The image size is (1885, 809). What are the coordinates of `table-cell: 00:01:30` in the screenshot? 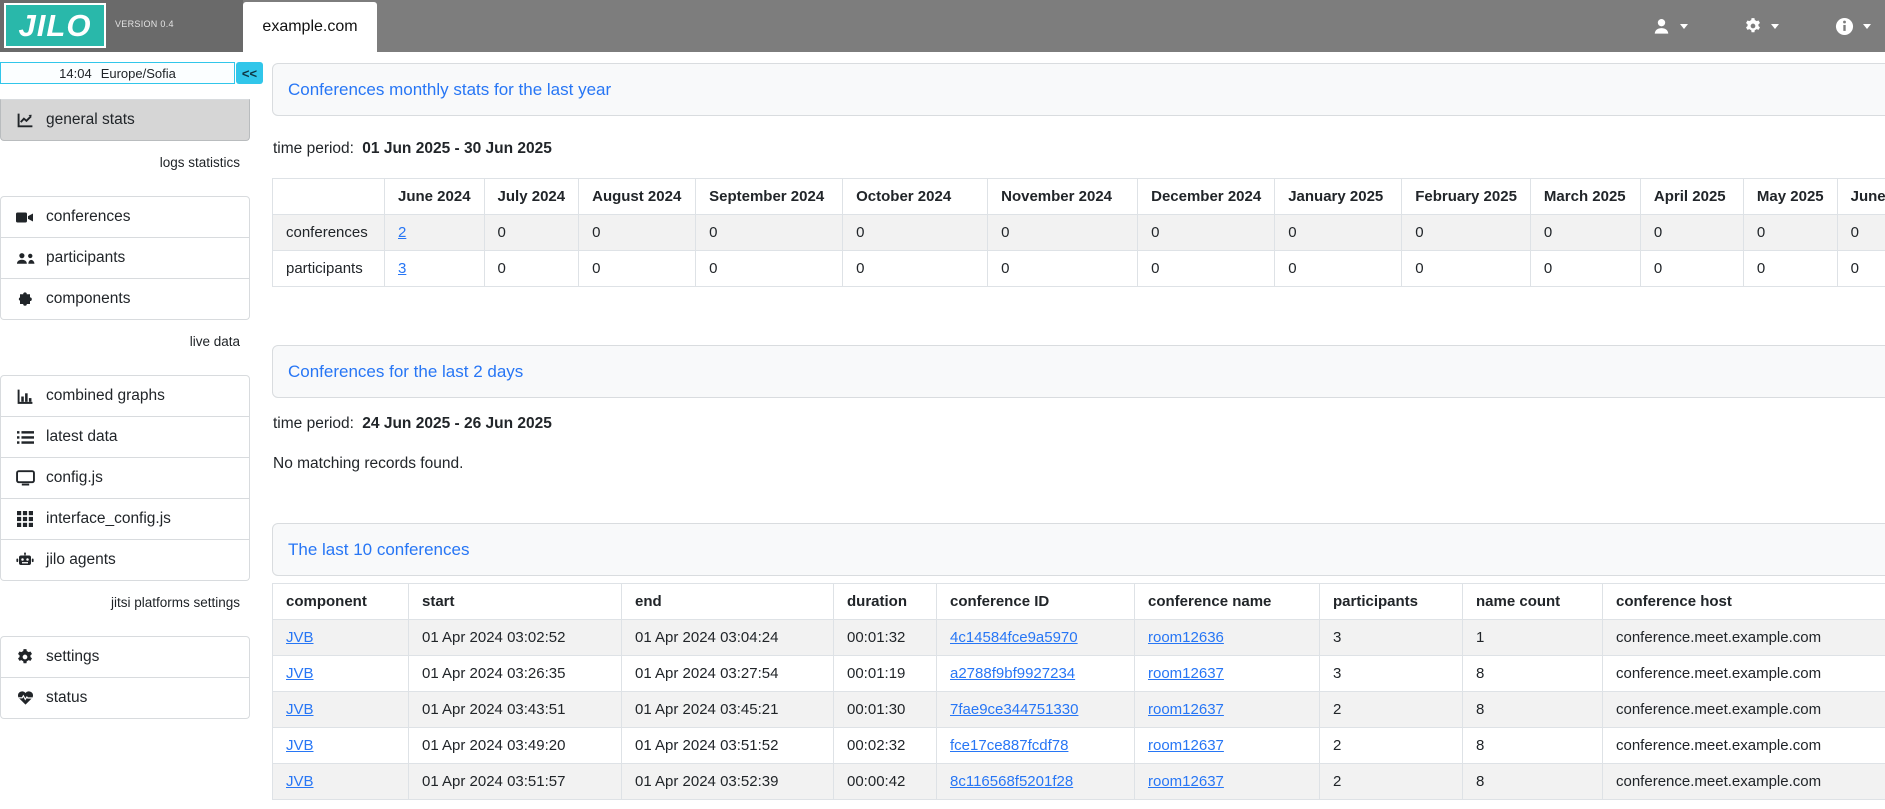 It's located at (885, 709).